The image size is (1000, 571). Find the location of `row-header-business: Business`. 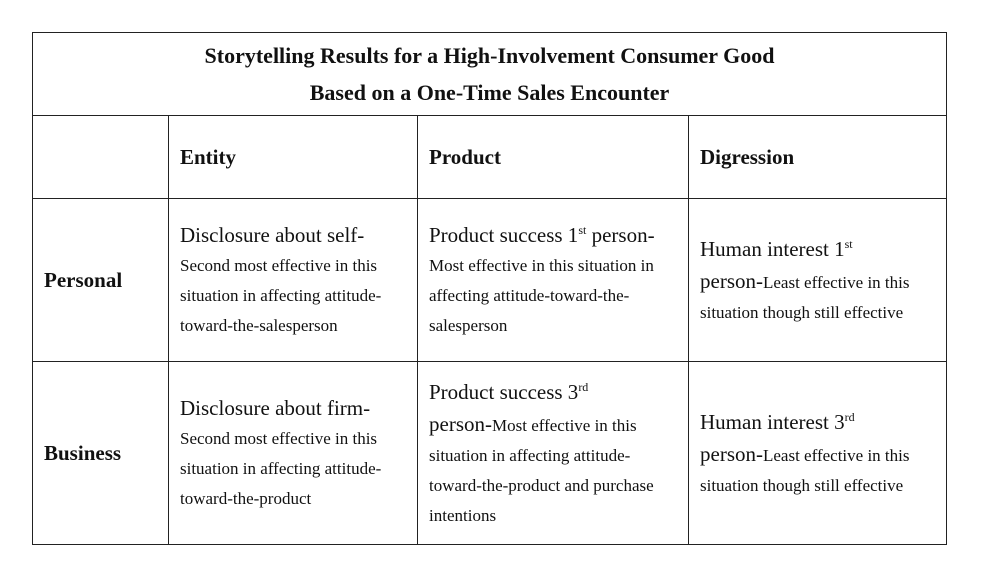

row-header-business: Business is located at coordinates (100, 453).